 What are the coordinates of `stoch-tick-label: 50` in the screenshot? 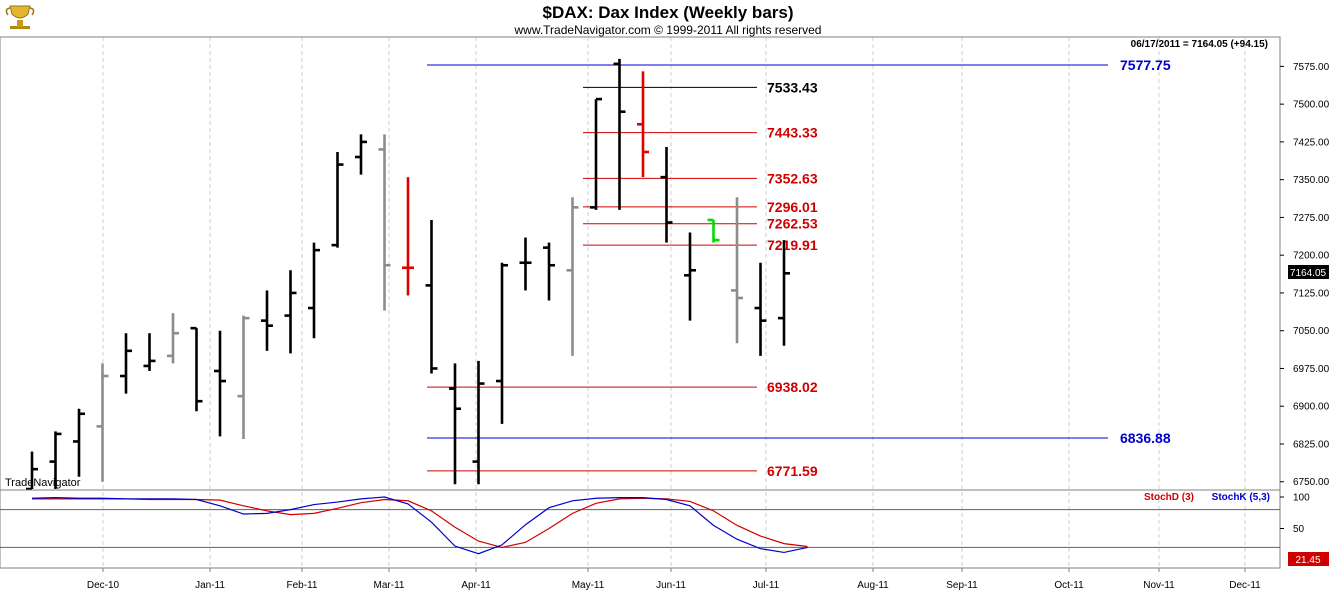 It's located at (1299, 529).